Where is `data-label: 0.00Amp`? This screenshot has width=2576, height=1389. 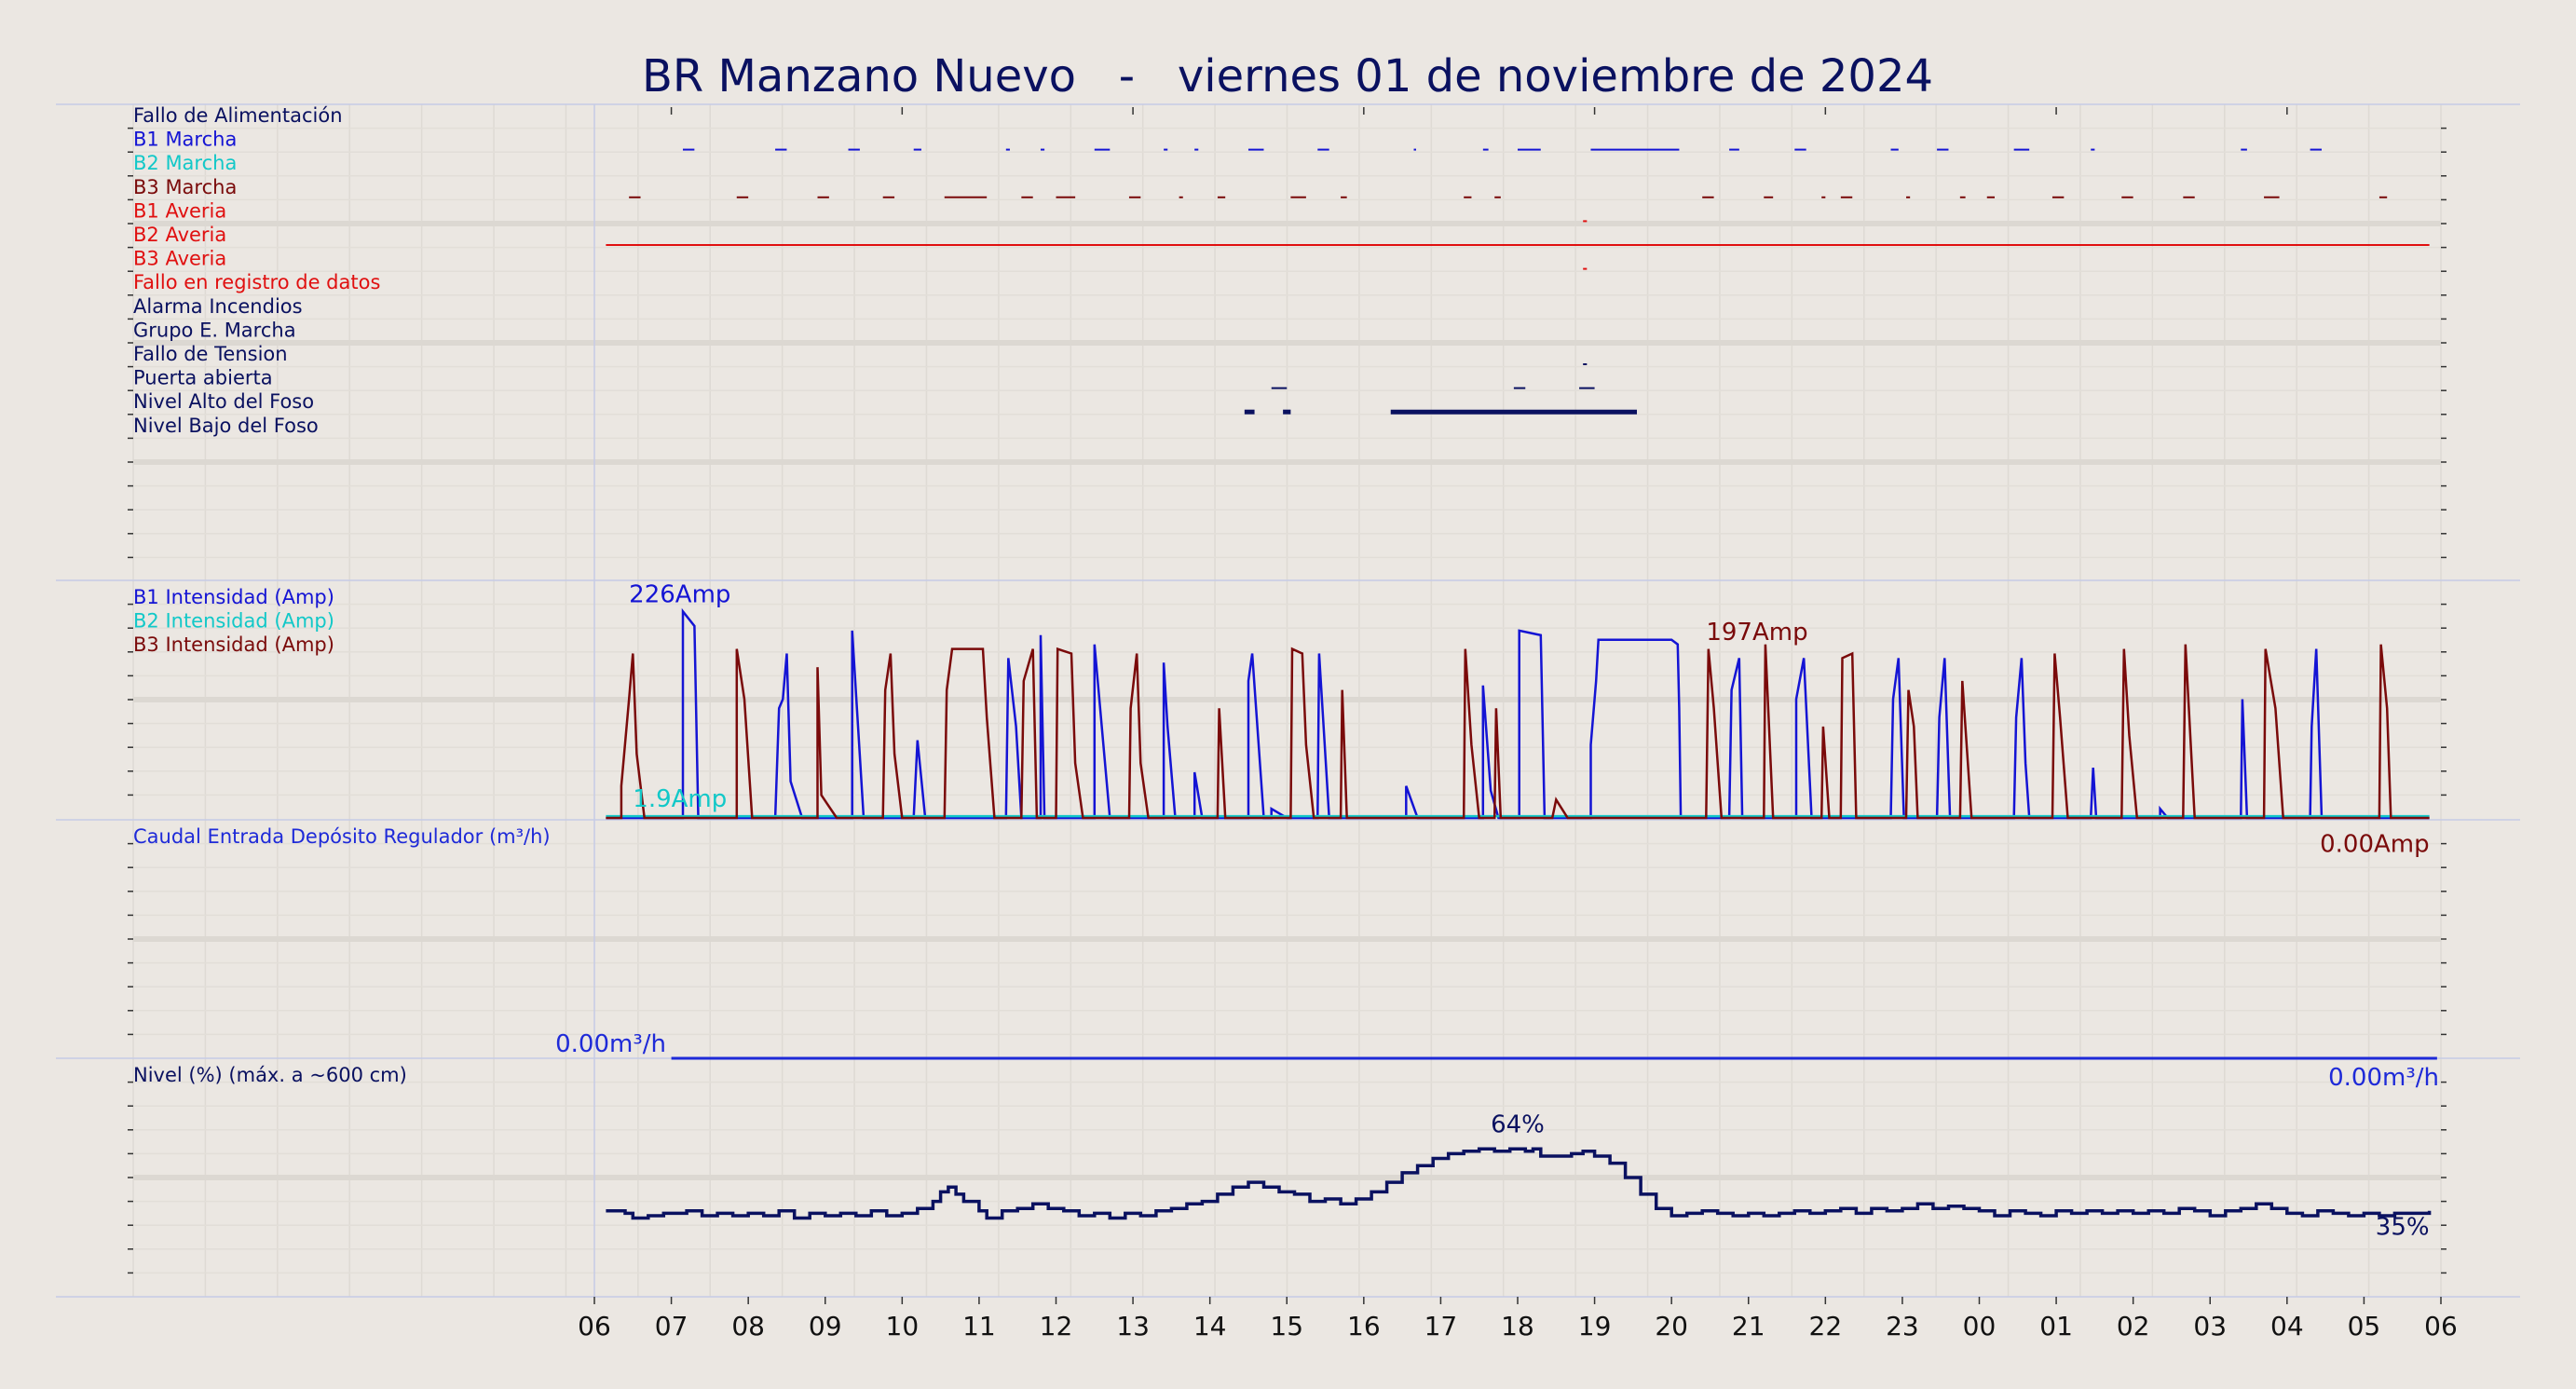 data-label: 0.00Amp is located at coordinates (2375, 844).